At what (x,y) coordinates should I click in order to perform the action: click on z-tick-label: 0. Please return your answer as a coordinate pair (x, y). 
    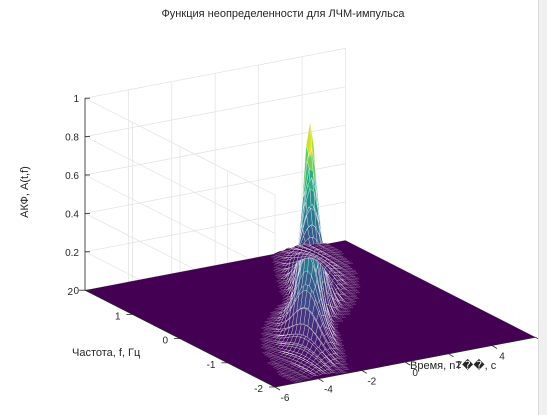
    Looking at the image, I should click on (76, 291).